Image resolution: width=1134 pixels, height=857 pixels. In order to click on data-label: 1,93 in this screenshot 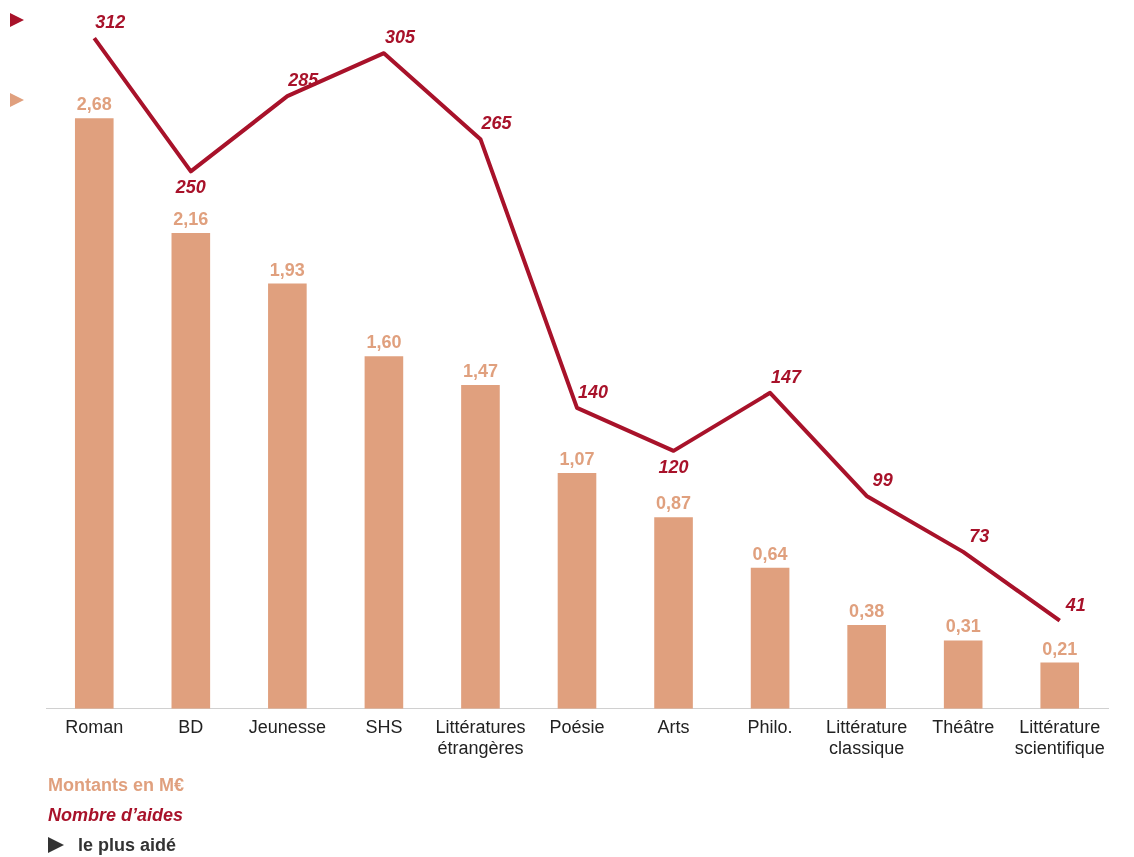, I will do `click(287, 269)`.